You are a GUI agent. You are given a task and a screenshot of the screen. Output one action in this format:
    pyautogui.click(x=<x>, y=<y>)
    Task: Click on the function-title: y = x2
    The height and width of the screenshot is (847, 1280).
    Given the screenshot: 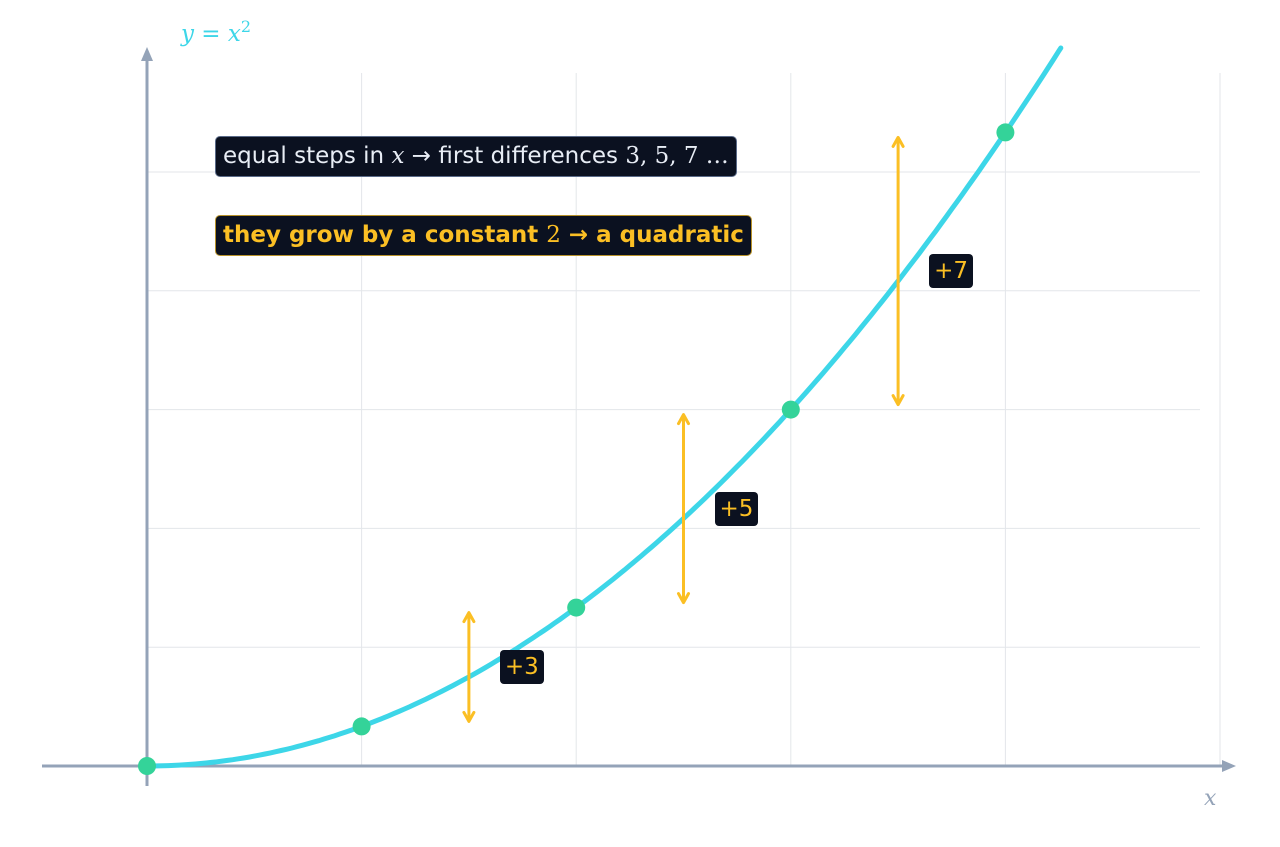 What is the action you would take?
    pyautogui.click(x=215, y=32)
    